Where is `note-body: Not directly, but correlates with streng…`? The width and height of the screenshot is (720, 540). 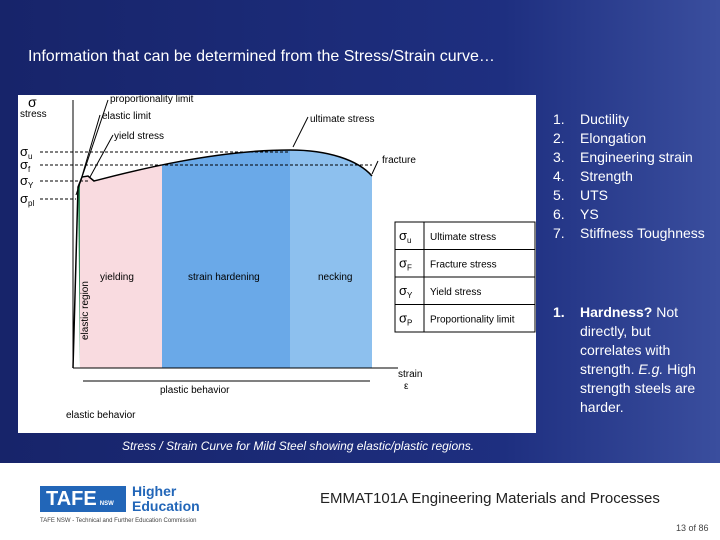 note-body: Not directly, but correlates with streng… is located at coordinates (629, 340).